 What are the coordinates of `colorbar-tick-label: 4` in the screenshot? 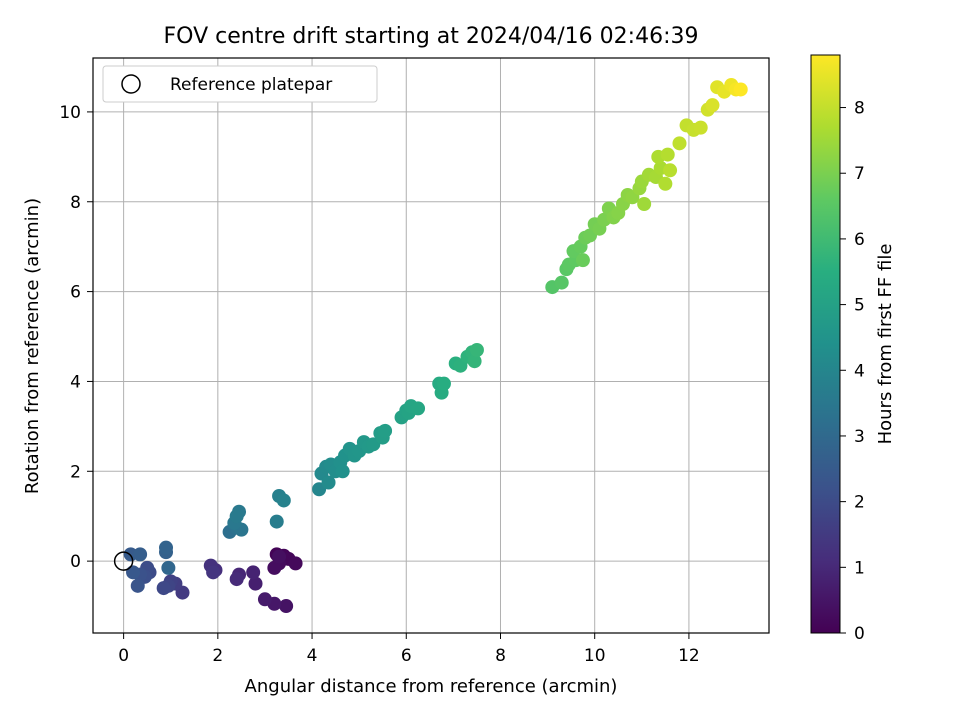 It's located at (859, 371).